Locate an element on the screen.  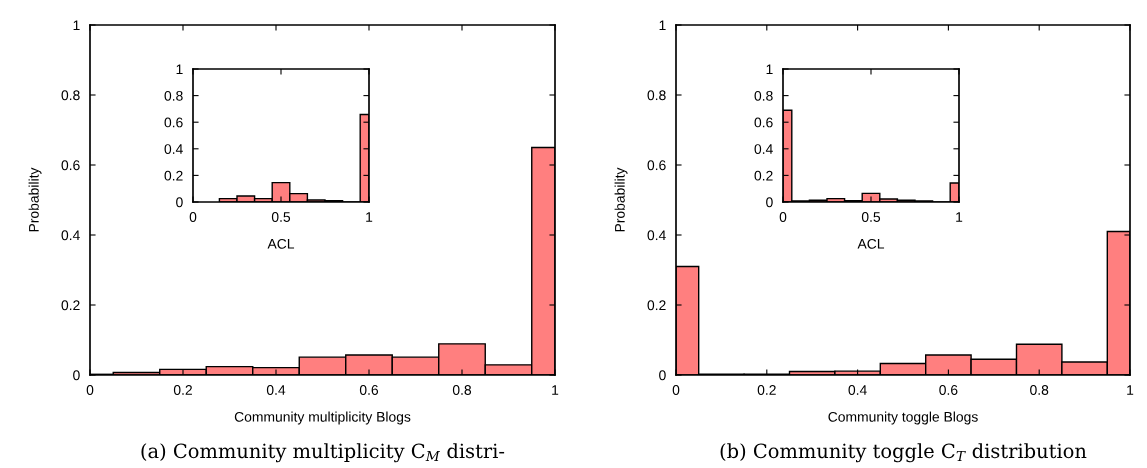
x-axis-title: Community toggle Blogs is located at coordinates (903, 418).